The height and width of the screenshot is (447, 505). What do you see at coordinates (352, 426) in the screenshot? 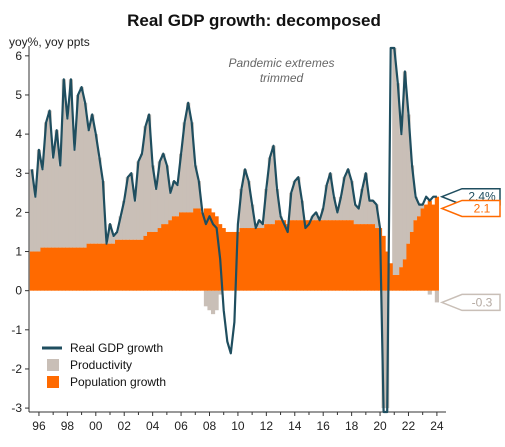
I see `x-tick-label: 18` at bounding box center [352, 426].